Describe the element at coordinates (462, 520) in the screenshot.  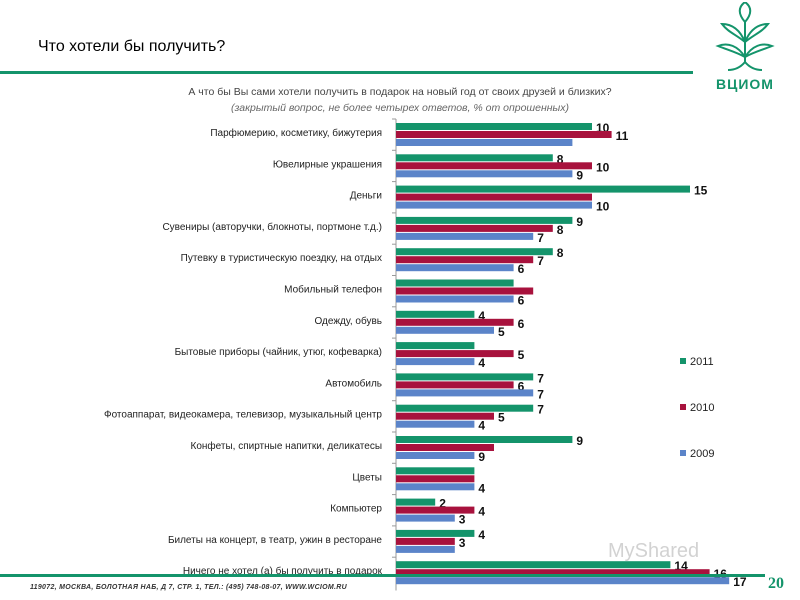
I see `data-label-2009: 3` at that location.